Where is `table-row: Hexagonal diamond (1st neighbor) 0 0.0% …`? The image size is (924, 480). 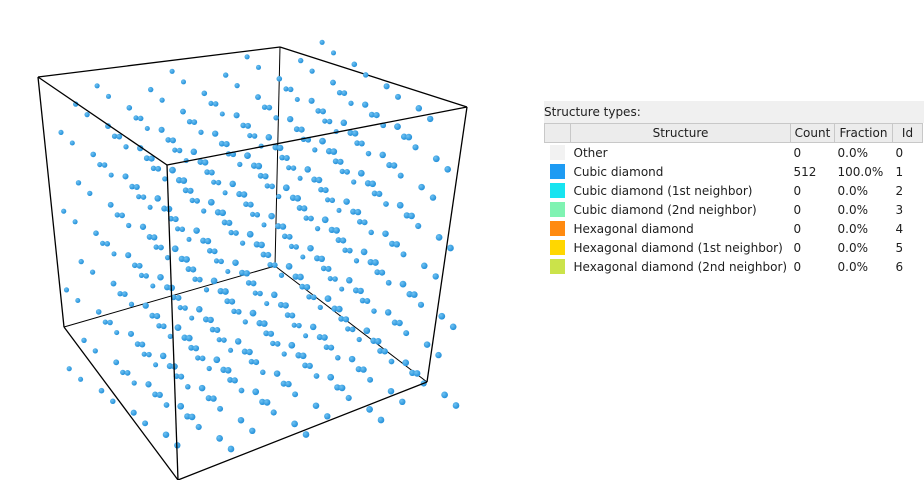 table-row: Hexagonal diamond (1st neighbor) 0 0.0% … is located at coordinates (734, 247).